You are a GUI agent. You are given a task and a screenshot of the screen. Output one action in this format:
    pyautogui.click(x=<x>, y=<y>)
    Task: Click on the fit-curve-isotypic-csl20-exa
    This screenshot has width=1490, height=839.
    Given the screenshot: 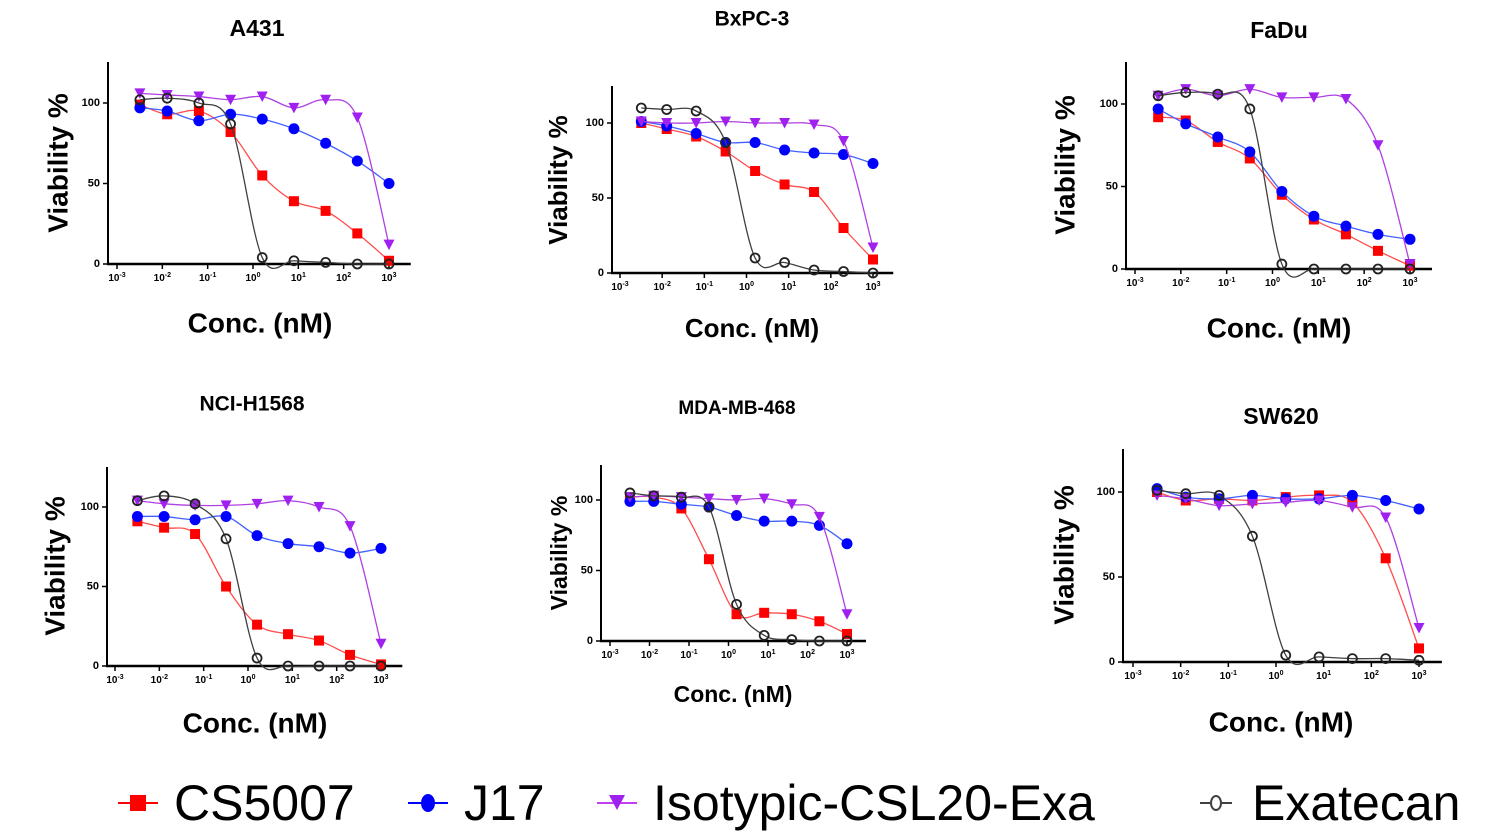 What is the action you would take?
    pyautogui.click(x=1288, y=561)
    